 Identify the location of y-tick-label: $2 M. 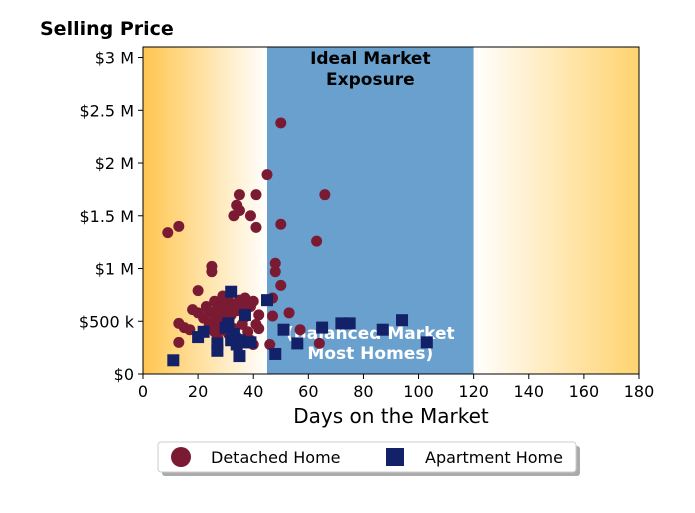
(114, 163).